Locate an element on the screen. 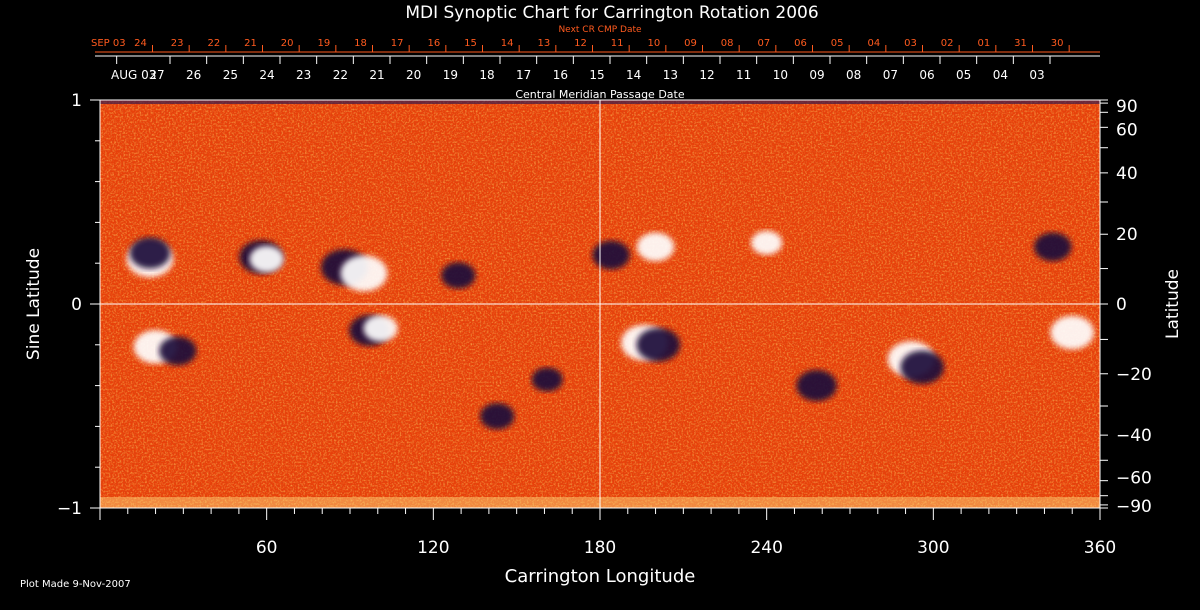  next-cr-date-label: 16 is located at coordinates (433, 43).